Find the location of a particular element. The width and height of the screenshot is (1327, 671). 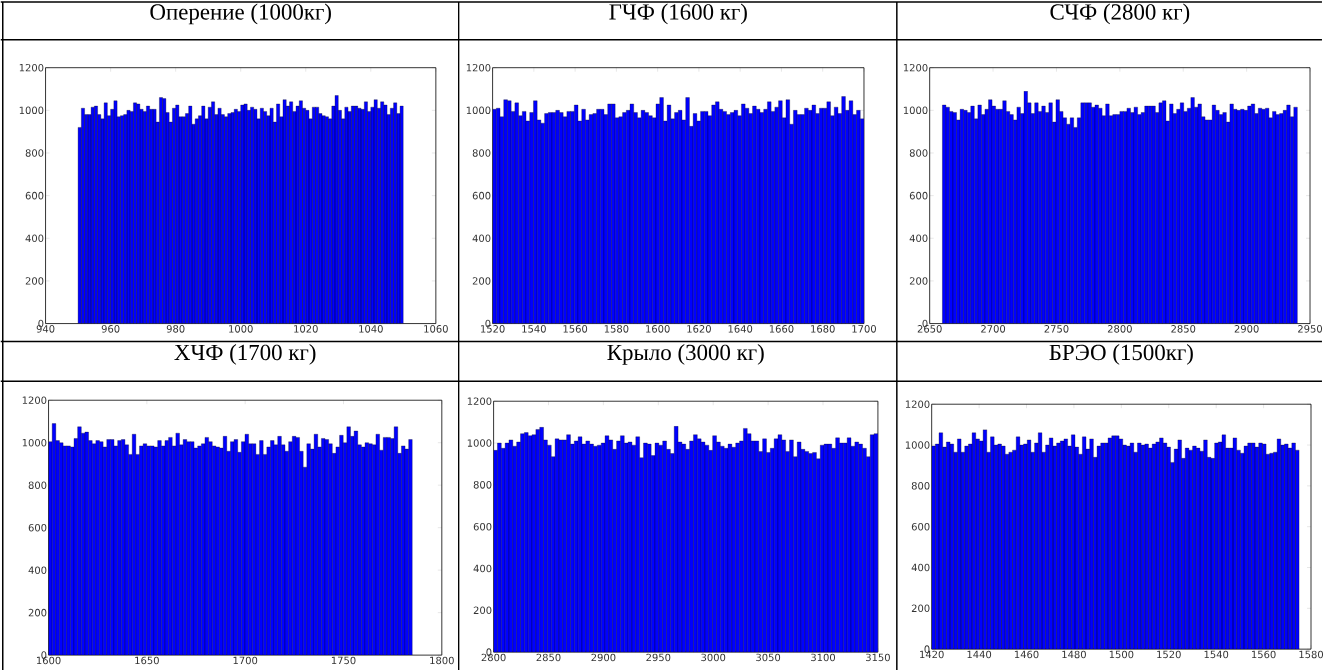

x-tick-label: 1440 is located at coordinates (979, 654).